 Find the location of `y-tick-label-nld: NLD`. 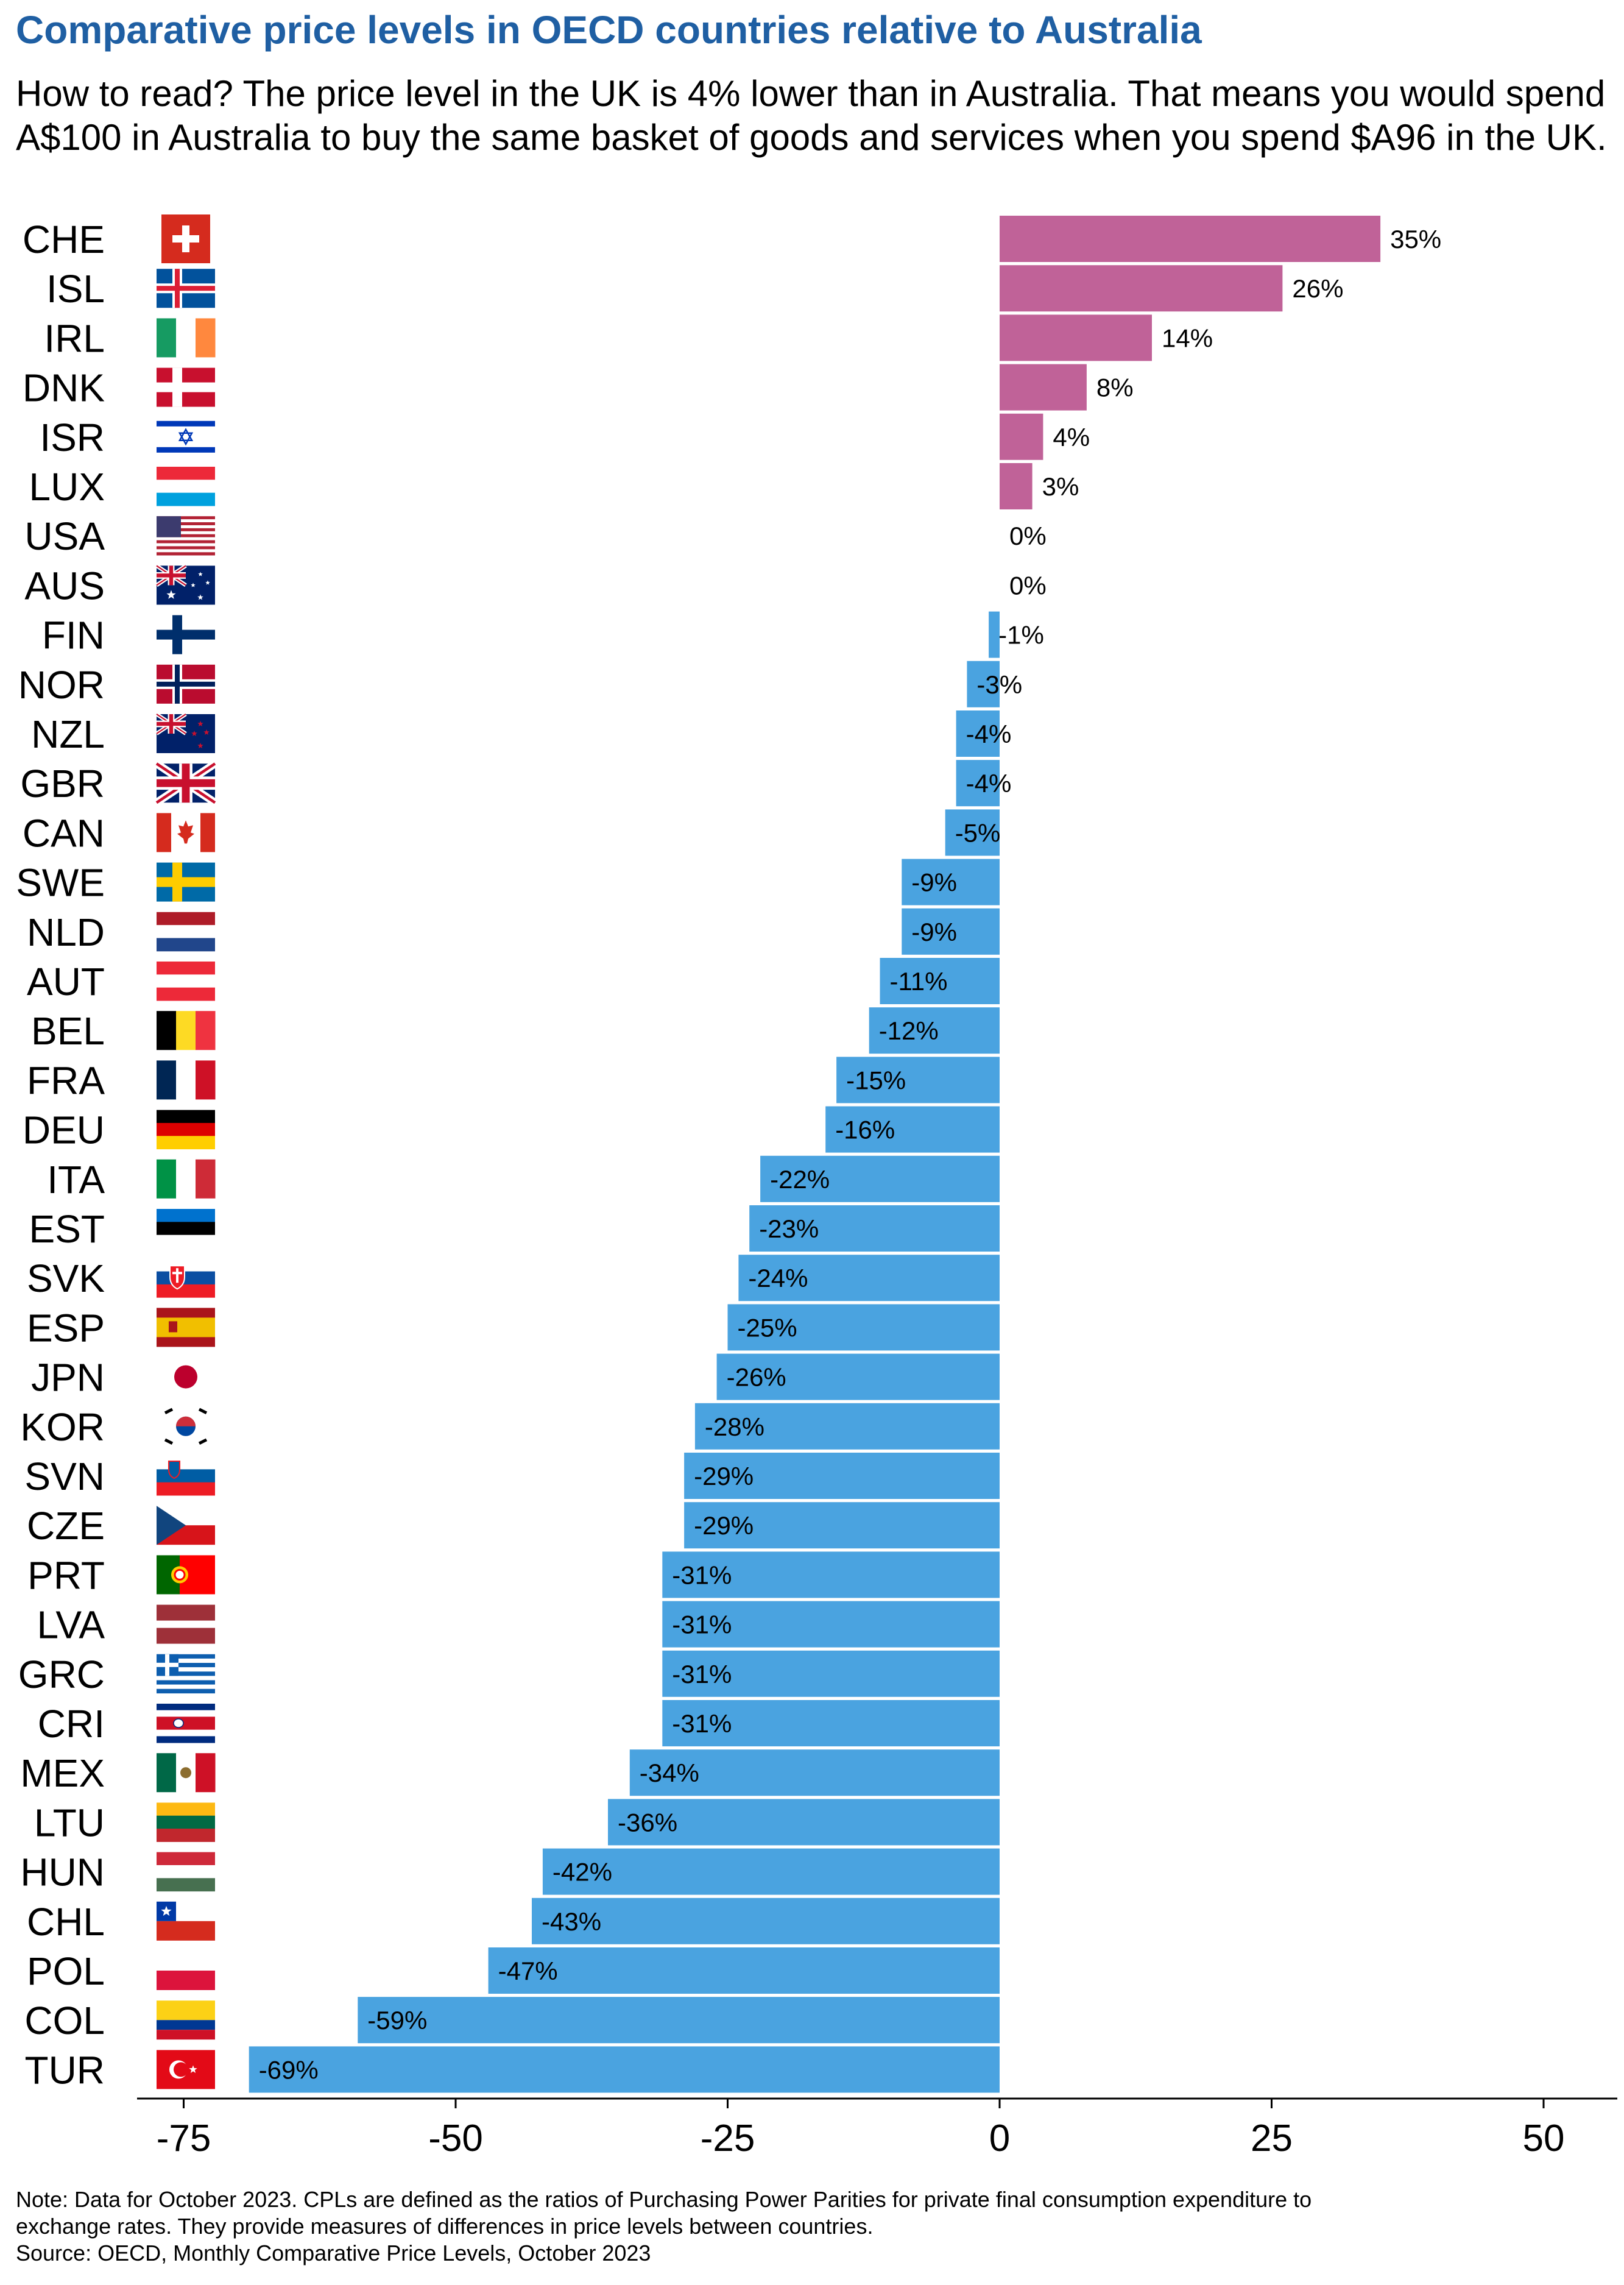

y-tick-label-nld: NLD is located at coordinates (66, 932).